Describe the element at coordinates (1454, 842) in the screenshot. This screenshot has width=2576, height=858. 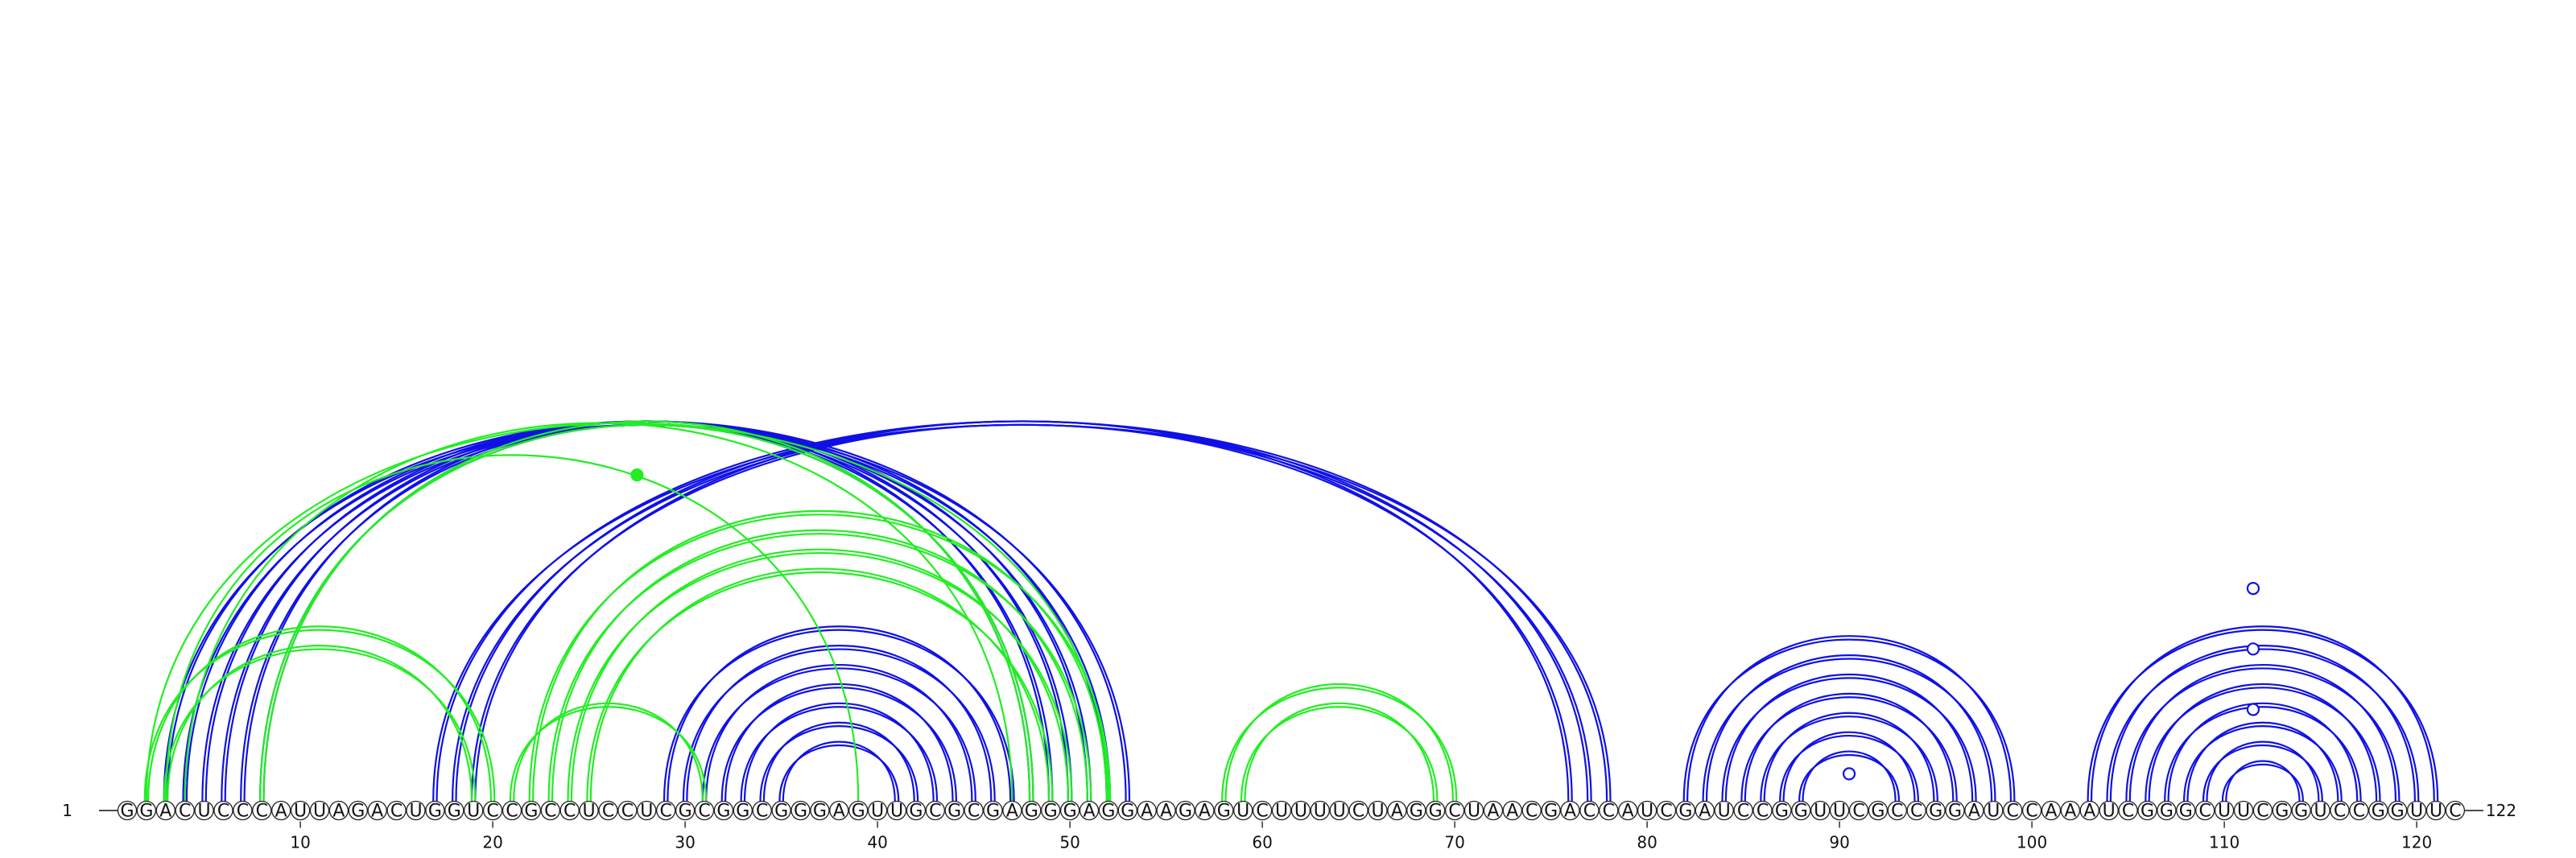
I see `tick-label: 70` at that location.